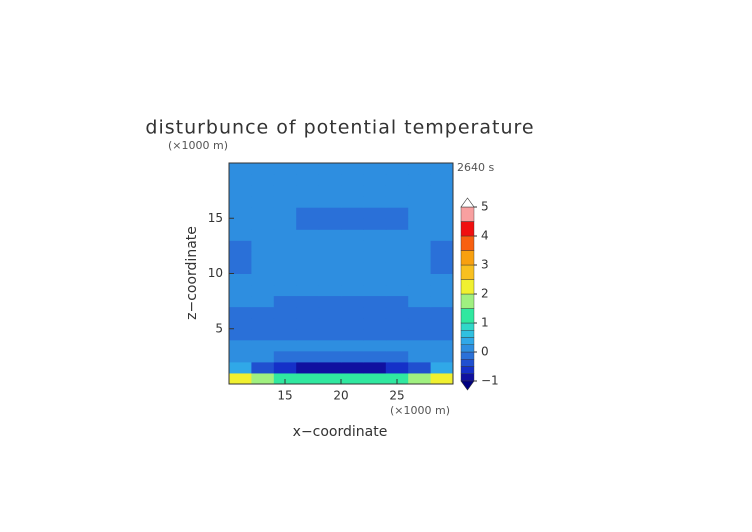  Describe the element at coordinates (339, 128) in the screenshot. I see `chart-title: disturbunce of potential temperature` at that location.